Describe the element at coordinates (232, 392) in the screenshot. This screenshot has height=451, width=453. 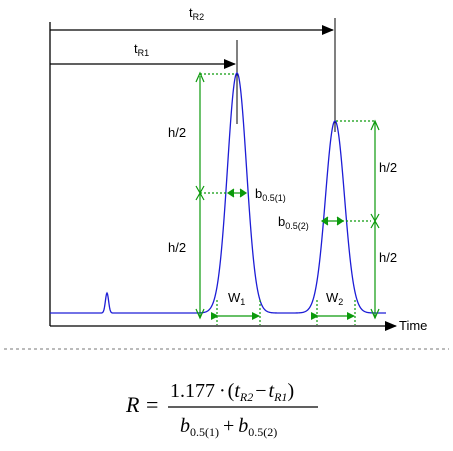
I see `equation-numerator: 1.177 · (tR2− tR1)` at that location.